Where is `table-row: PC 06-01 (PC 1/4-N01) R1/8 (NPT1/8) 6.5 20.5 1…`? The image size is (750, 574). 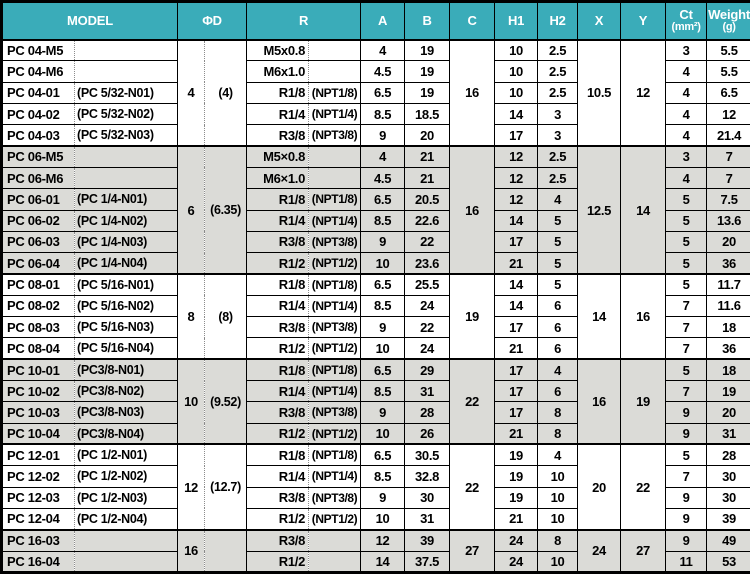 table-row: PC 06-01 (PC 1/4-N01) R1/8 (NPT1/8) 6.5 20.5 1… is located at coordinates (375, 199).